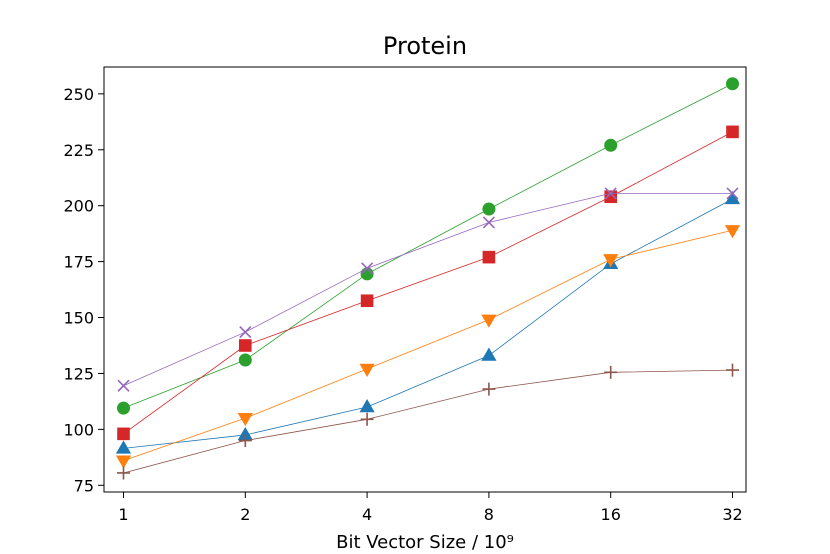  What do you see at coordinates (78, 262) in the screenshot?
I see `y-tick-label-4: 175` at bounding box center [78, 262].